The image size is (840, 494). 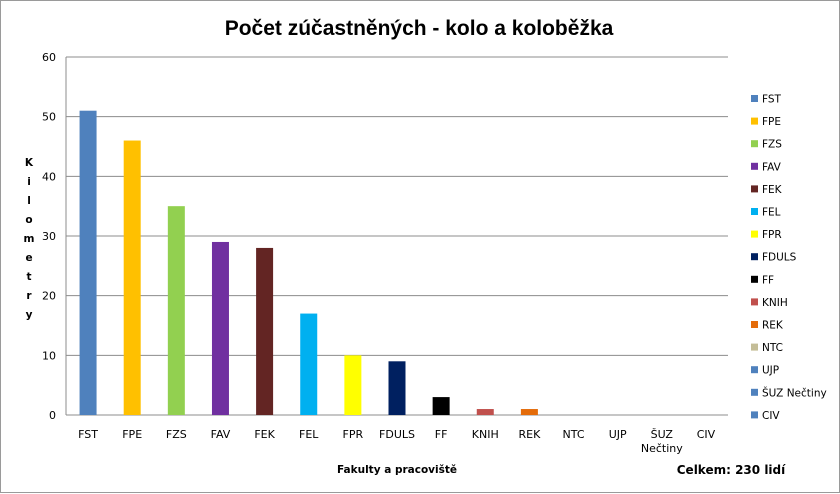 I want to click on y-tick-label: 0, so click(x=52, y=415).